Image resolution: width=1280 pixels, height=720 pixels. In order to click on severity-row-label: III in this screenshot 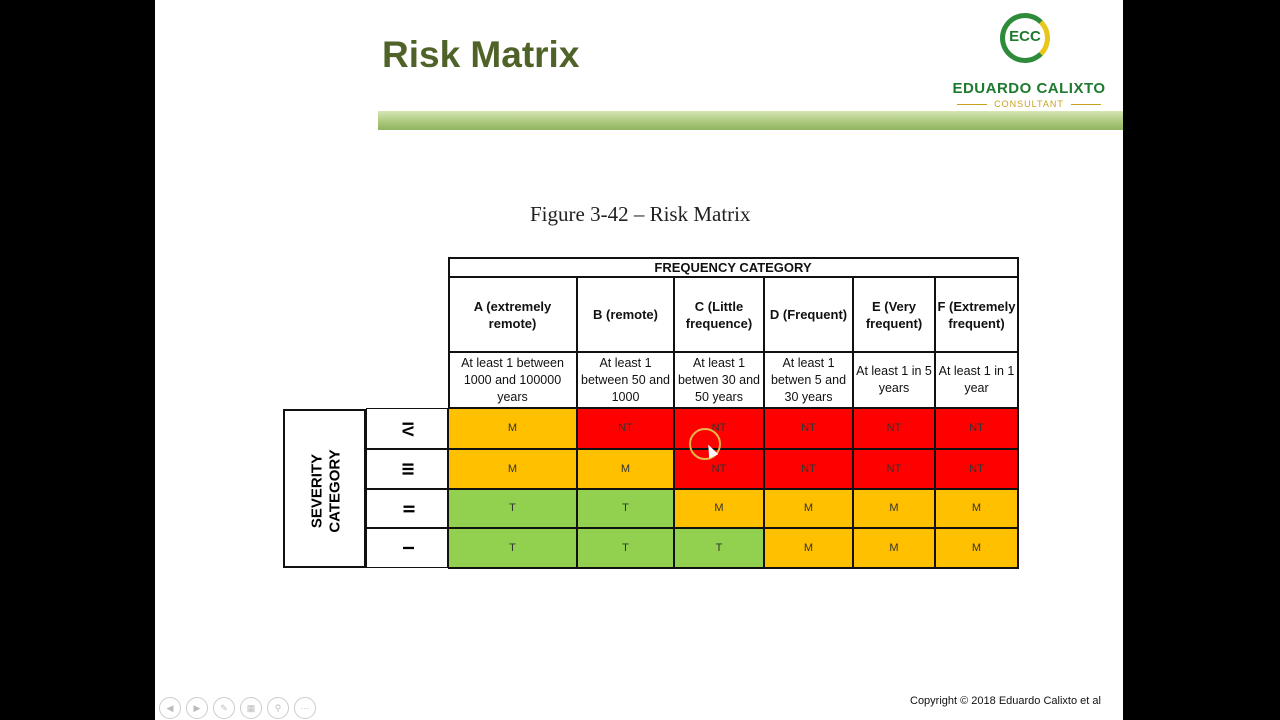, I will do `click(407, 469)`.